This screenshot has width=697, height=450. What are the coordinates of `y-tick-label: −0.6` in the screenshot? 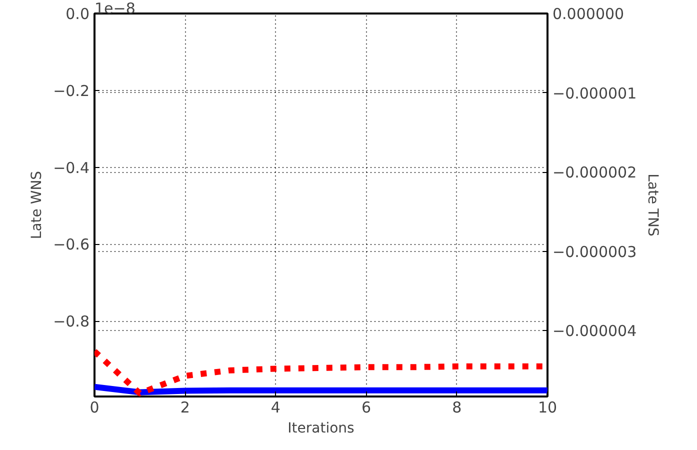 It's located at (71, 245).